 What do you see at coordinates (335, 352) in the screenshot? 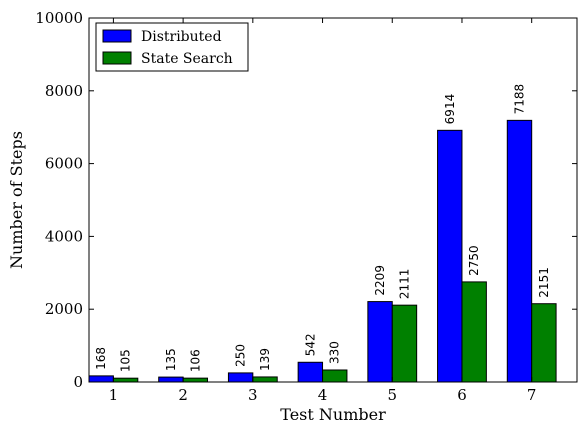
I see `value-label-state-search-test-4: 330` at bounding box center [335, 352].